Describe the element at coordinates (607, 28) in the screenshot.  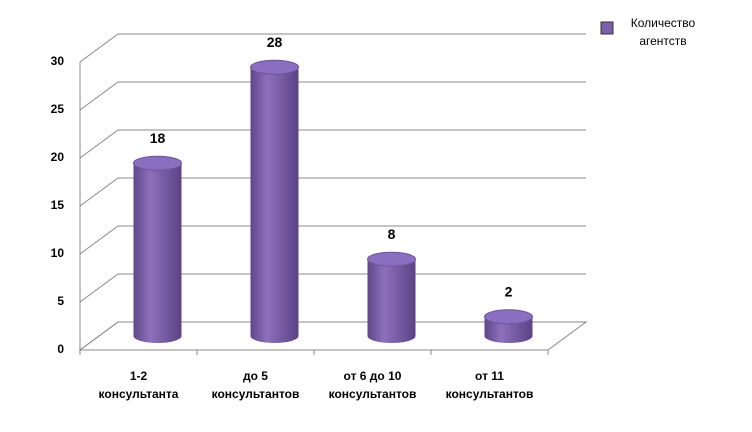
I see `legend-swatch` at that location.